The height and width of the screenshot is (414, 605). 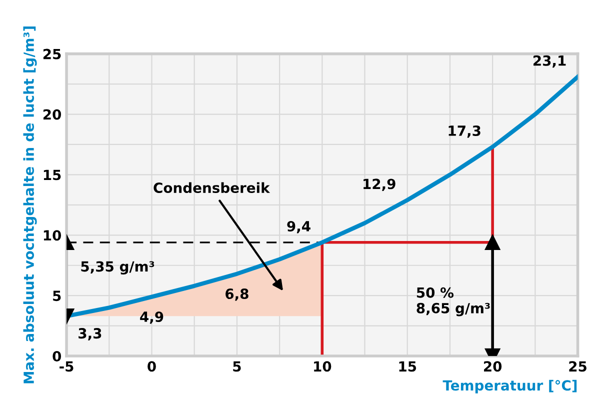 I want to click on annotation: Condensbereik, so click(x=212, y=188).